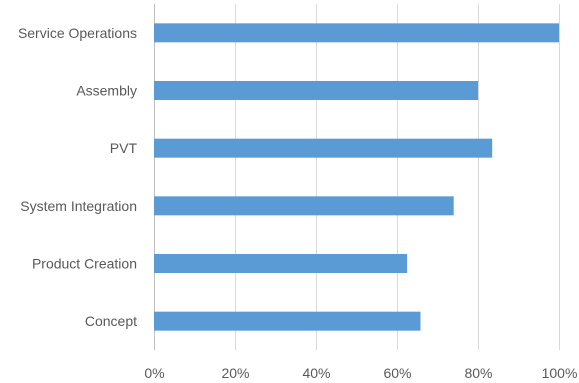 The height and width of the screenshot is (383, 579). What do you see at coordinates (235, 373) in the screenshot?
I see `x-tick-label: 20%` at bounding box center [235, 373].